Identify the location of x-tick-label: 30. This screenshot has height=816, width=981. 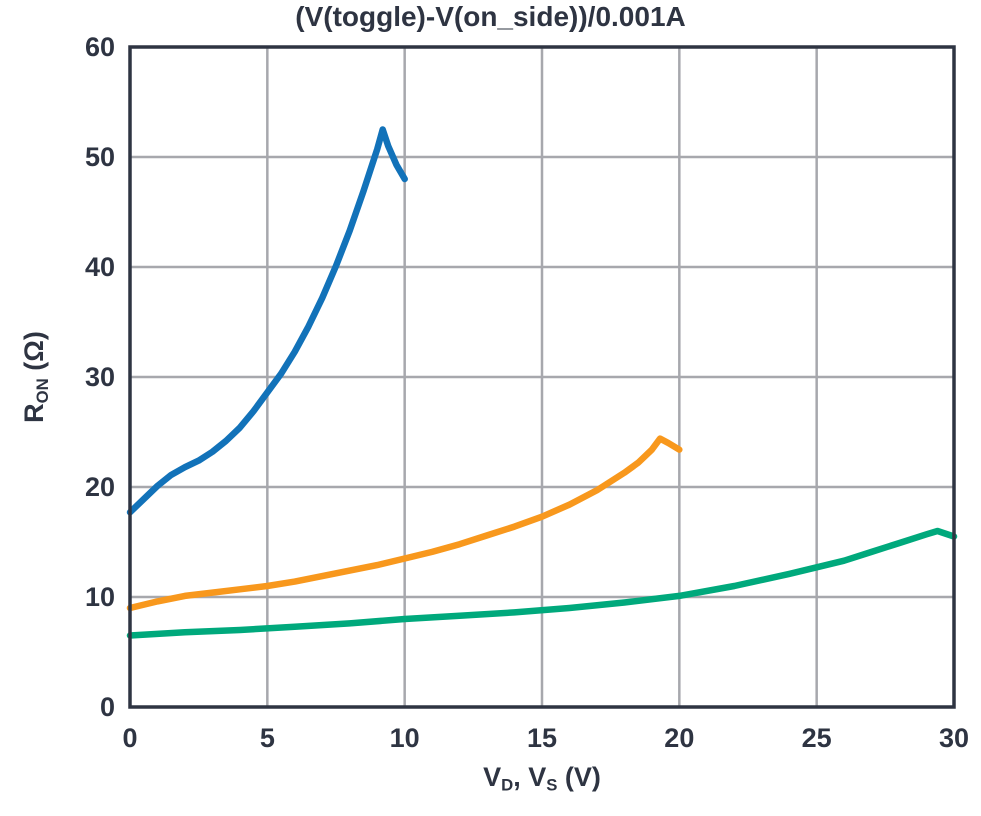
(954, 738).